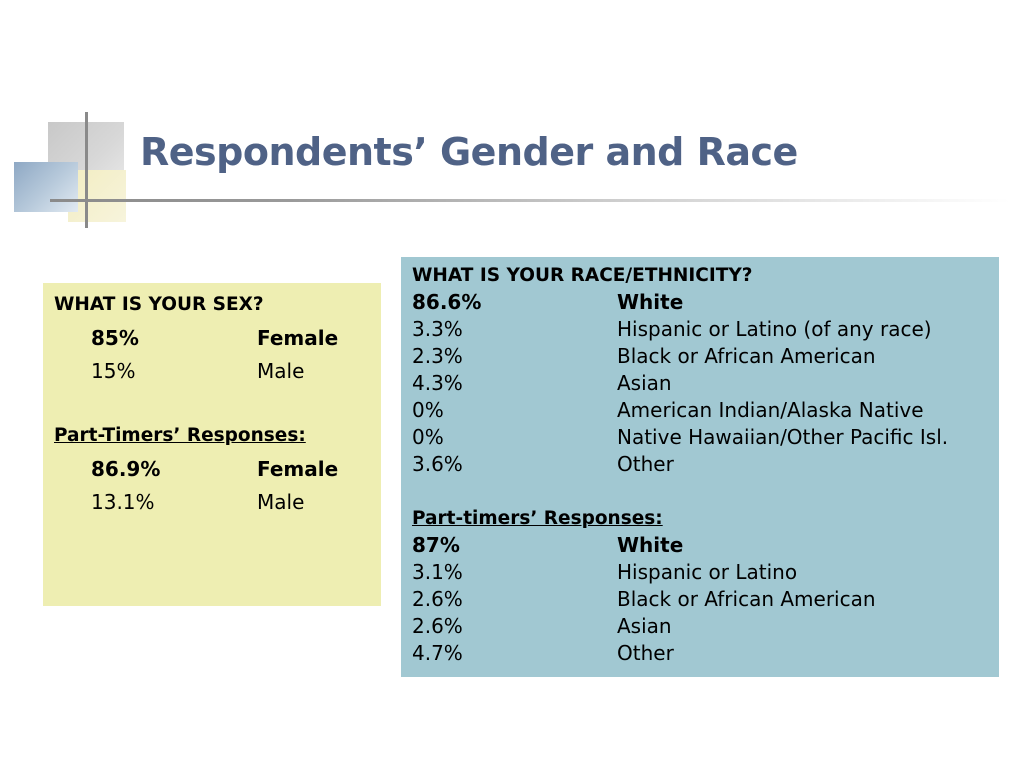 Image resolution: width=1024 pixels, height=768 pixels. What do you see at coordinates (447, 302) in the screenshot?
I see `race-row-percent: 86.6%` at bounding box center [447, 302].